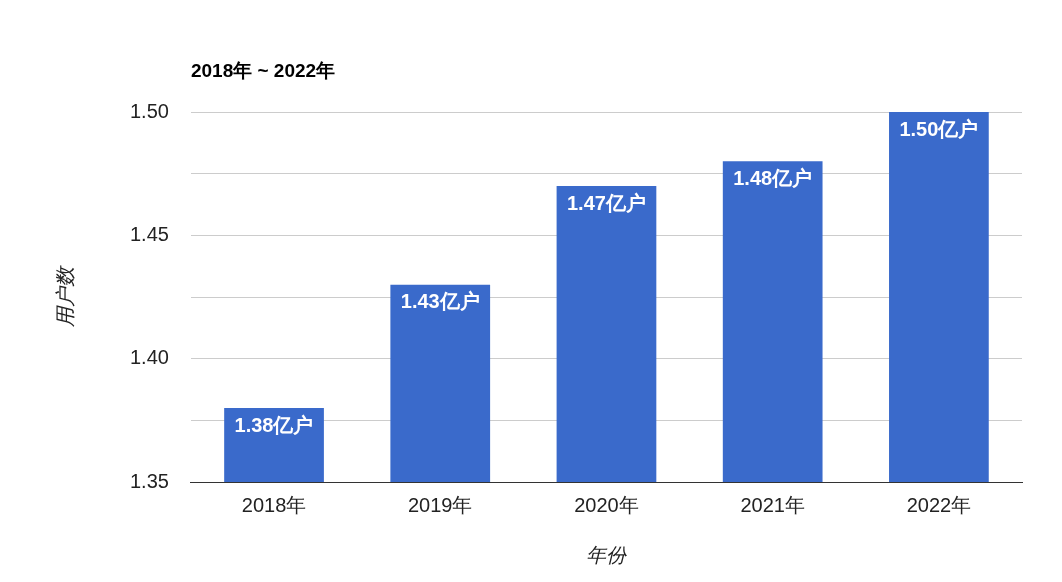 The width and height of the screenshot is (1062, 582). Describe the element at coordinates (149, 480) in the screenshot. I see `y-tick-label: 1.35` at that location.